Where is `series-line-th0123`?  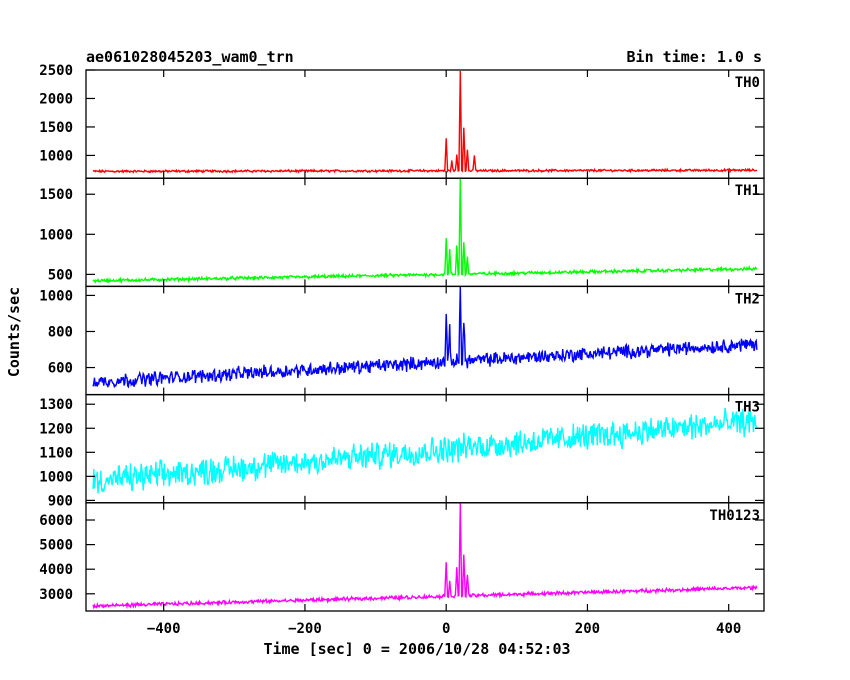
series-line-th0123 is located at coordinates (425, 556).